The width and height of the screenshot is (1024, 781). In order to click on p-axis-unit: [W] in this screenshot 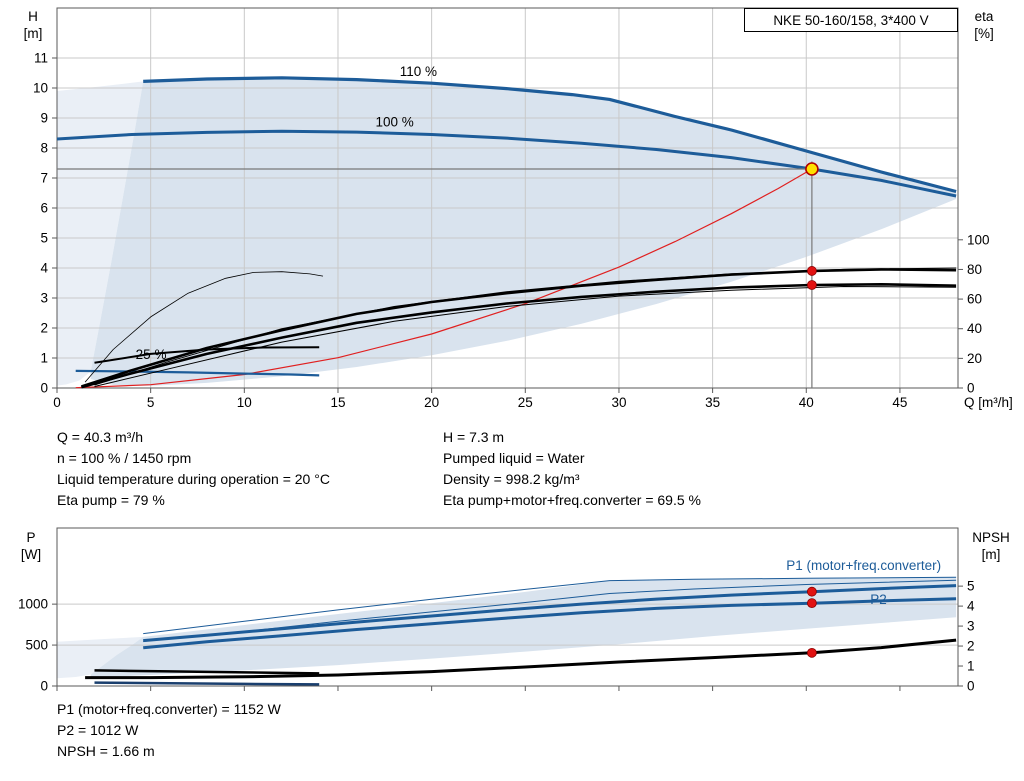, I will do `click(31, 554)`.